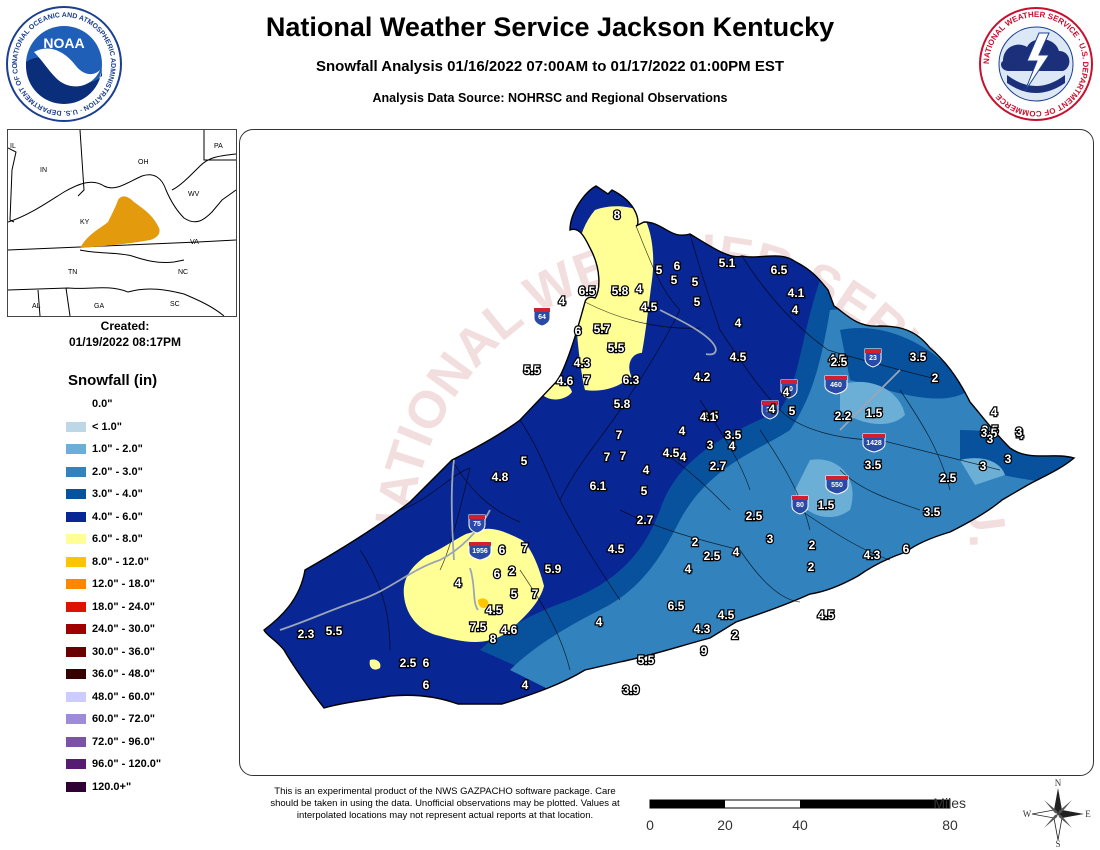 This screenshot has height=850, width=1100. I want to click on inset-label-pa: PA, so click(218, 146).